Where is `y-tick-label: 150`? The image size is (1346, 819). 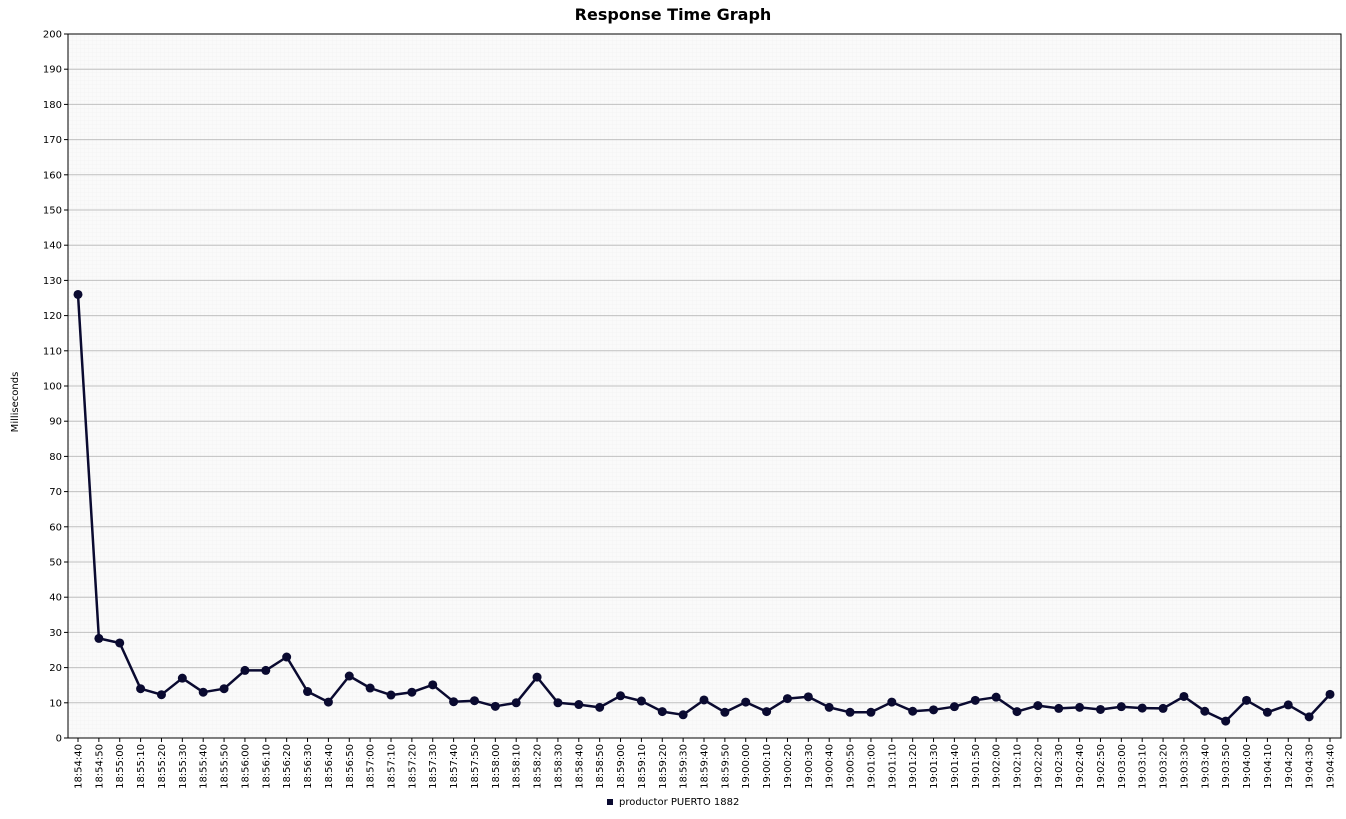
y-tick-label: 150 is located at coordinates (52, 211).